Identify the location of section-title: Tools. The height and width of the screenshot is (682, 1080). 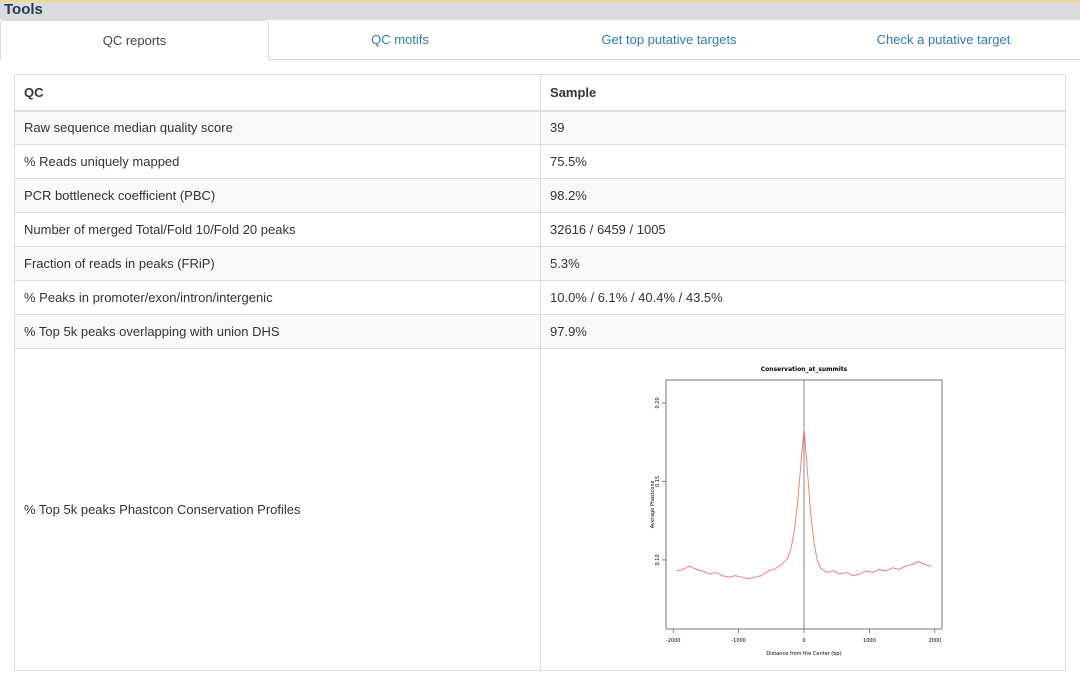
(23, 9).